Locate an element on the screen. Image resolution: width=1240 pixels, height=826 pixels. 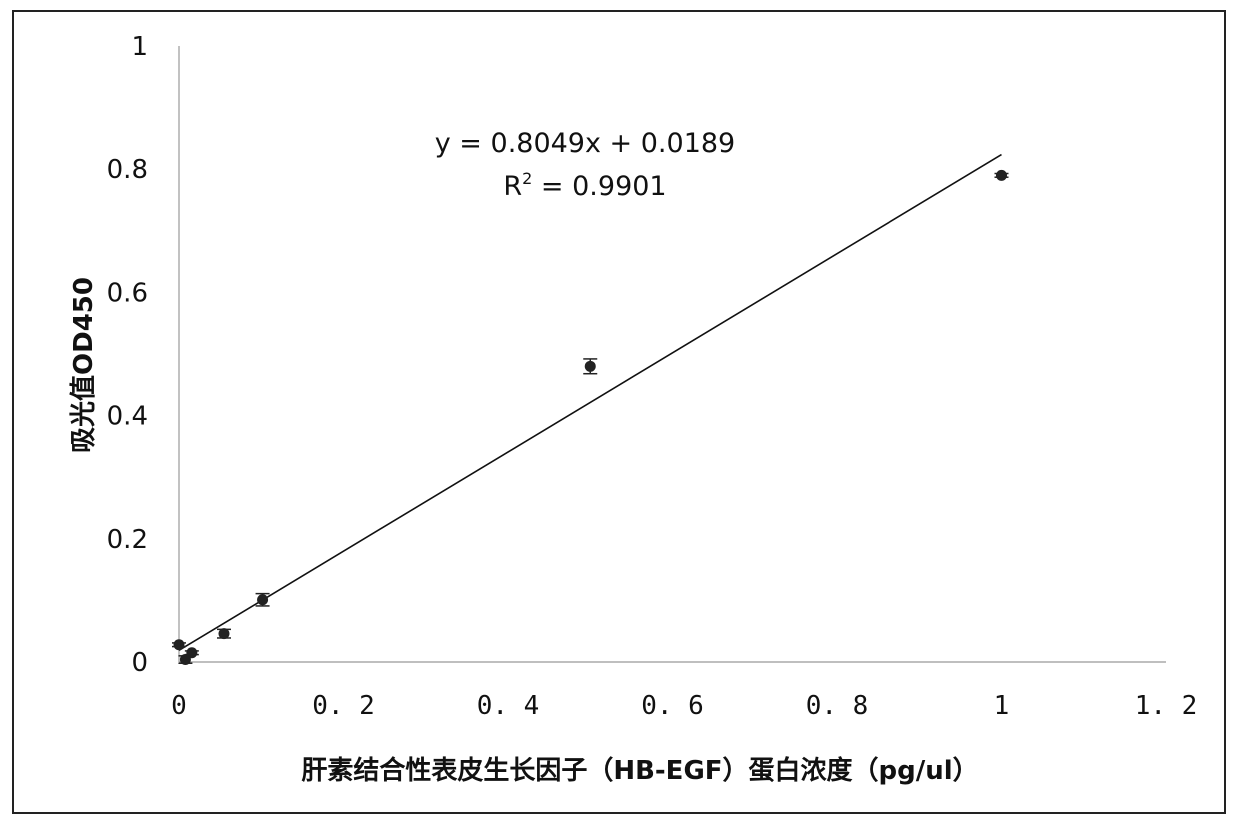
trendline-equation: y = 0.8049x + 0.0189 is located at coordinates (585, 143).